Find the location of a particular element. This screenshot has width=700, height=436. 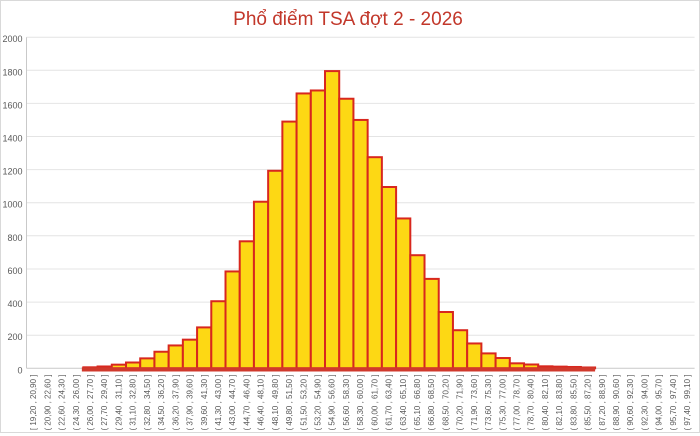

svg-text: ( 41,30 , 43,00 ] is located at coordinates (218, 403).